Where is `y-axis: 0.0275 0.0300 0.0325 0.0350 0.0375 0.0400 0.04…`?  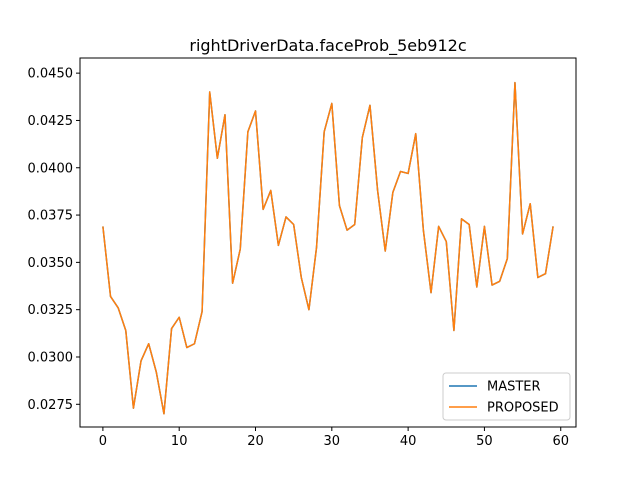 y-axis: 0.0275 0.0300 0.0325 0.0350 0.0375 0.0400 0.04… is located at coordinates (54, 240).